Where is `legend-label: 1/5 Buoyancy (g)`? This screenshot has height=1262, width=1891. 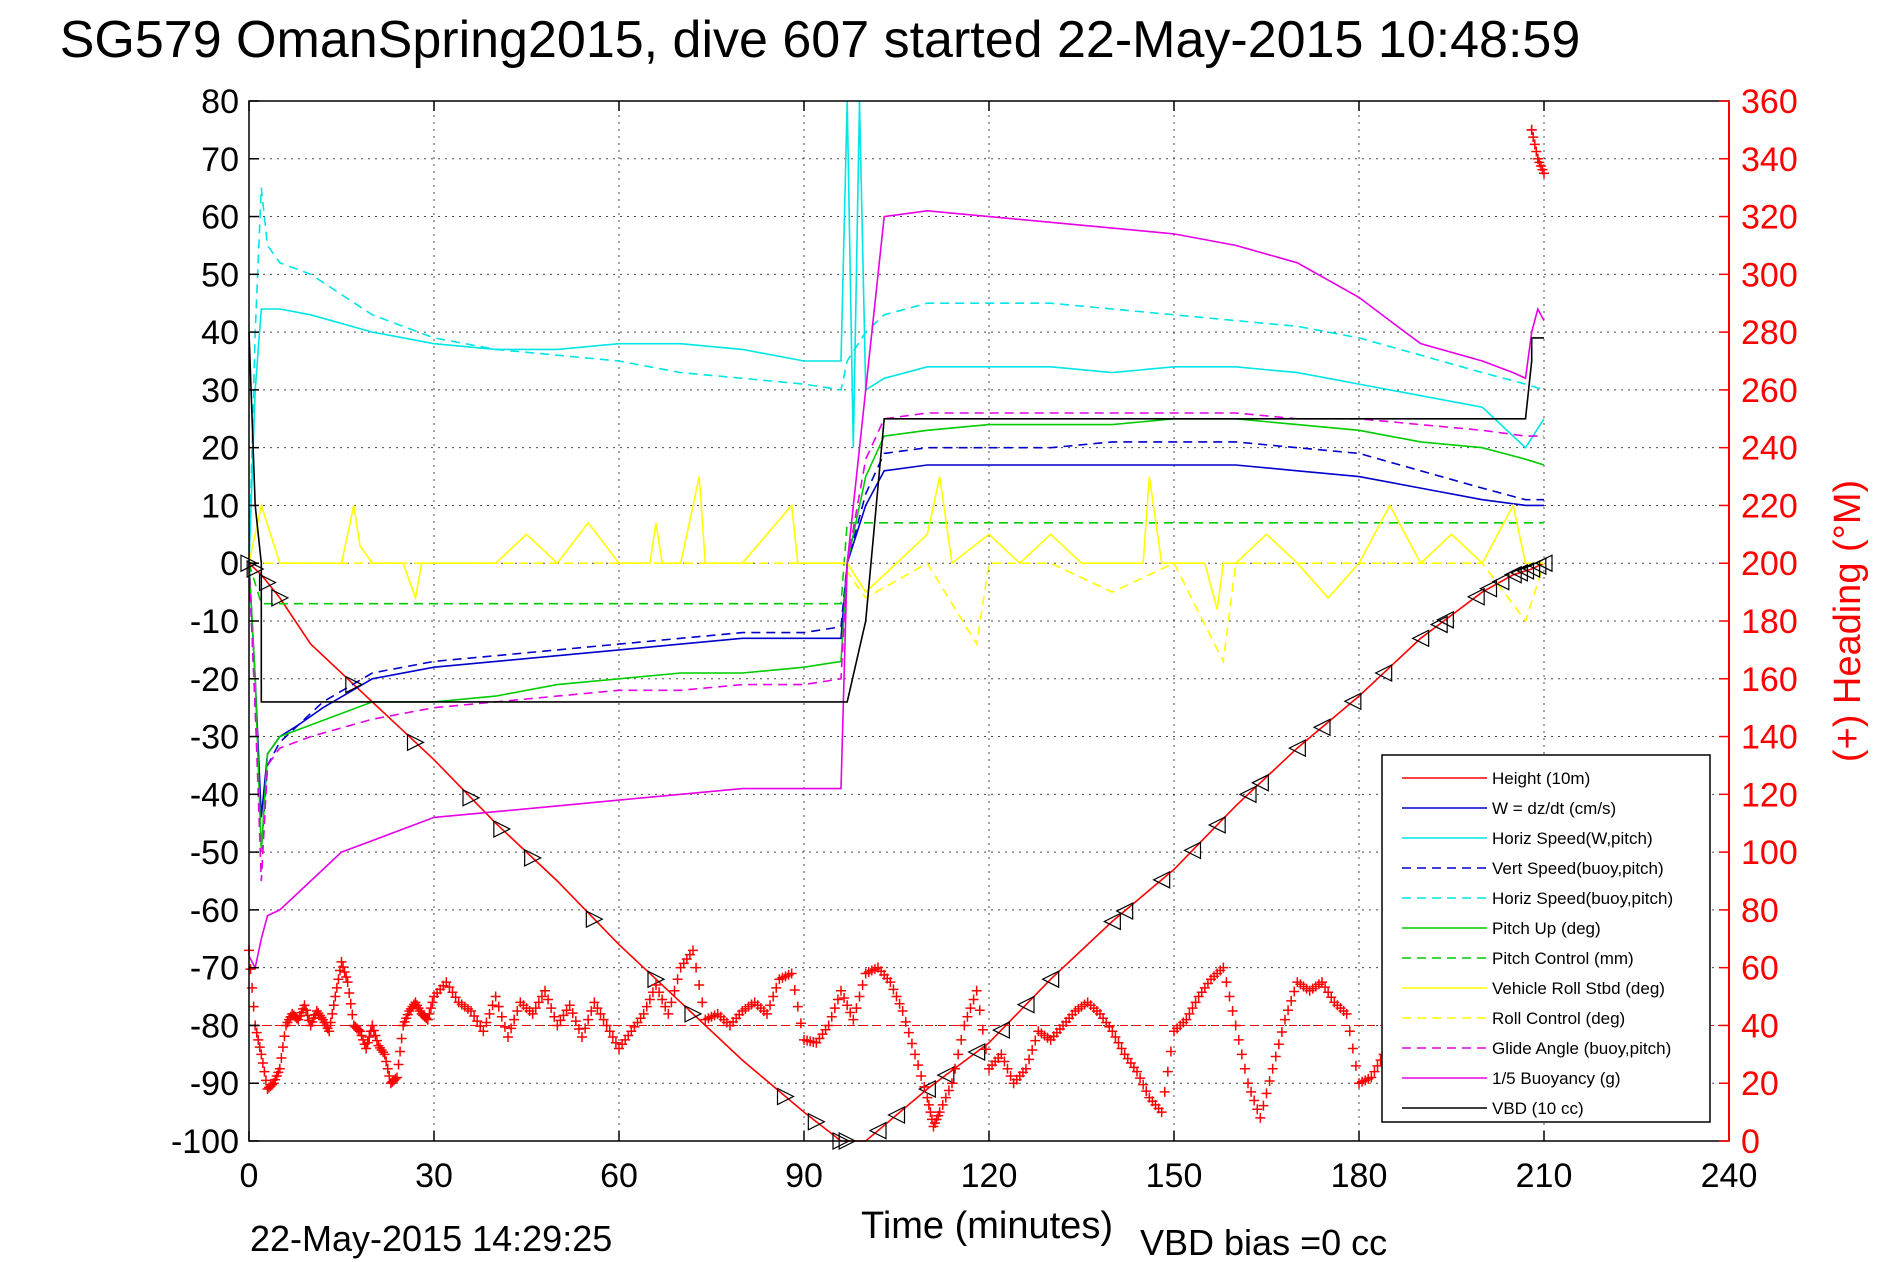
legend-label: 1/5 Buoyancy (g) is located at coordinates (1556, 1078).